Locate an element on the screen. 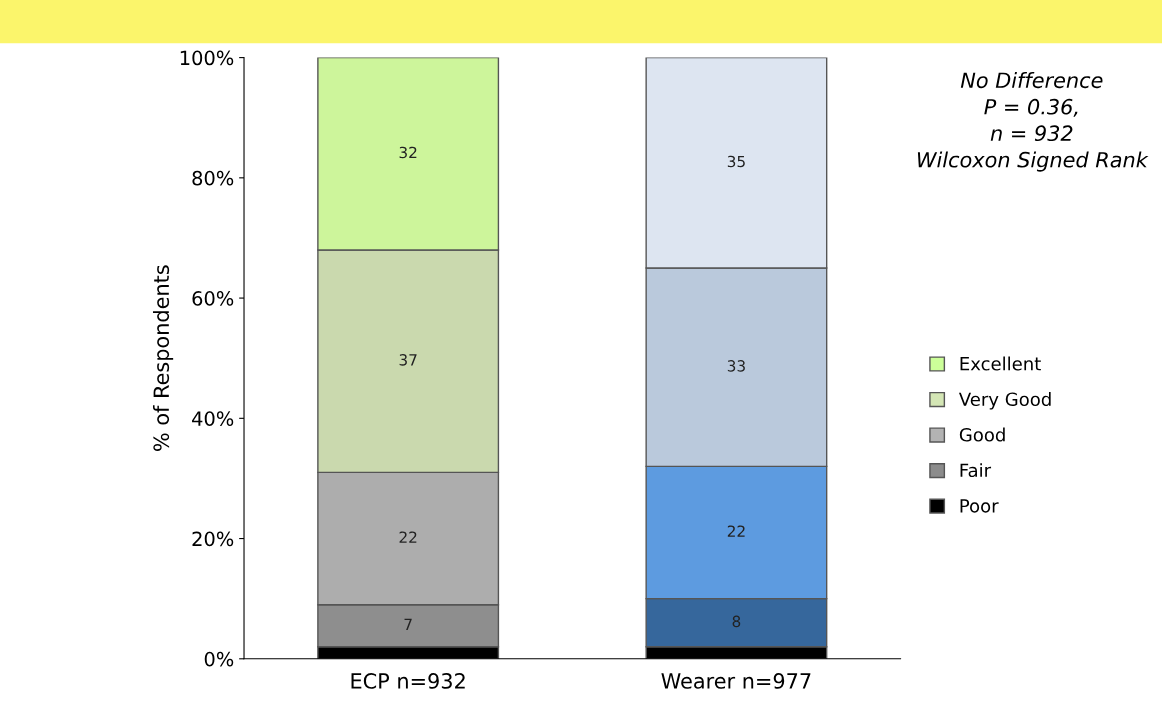 This screenshot has width=1162, height=720. legend-label: Fair is located at coordinates (976, 470).